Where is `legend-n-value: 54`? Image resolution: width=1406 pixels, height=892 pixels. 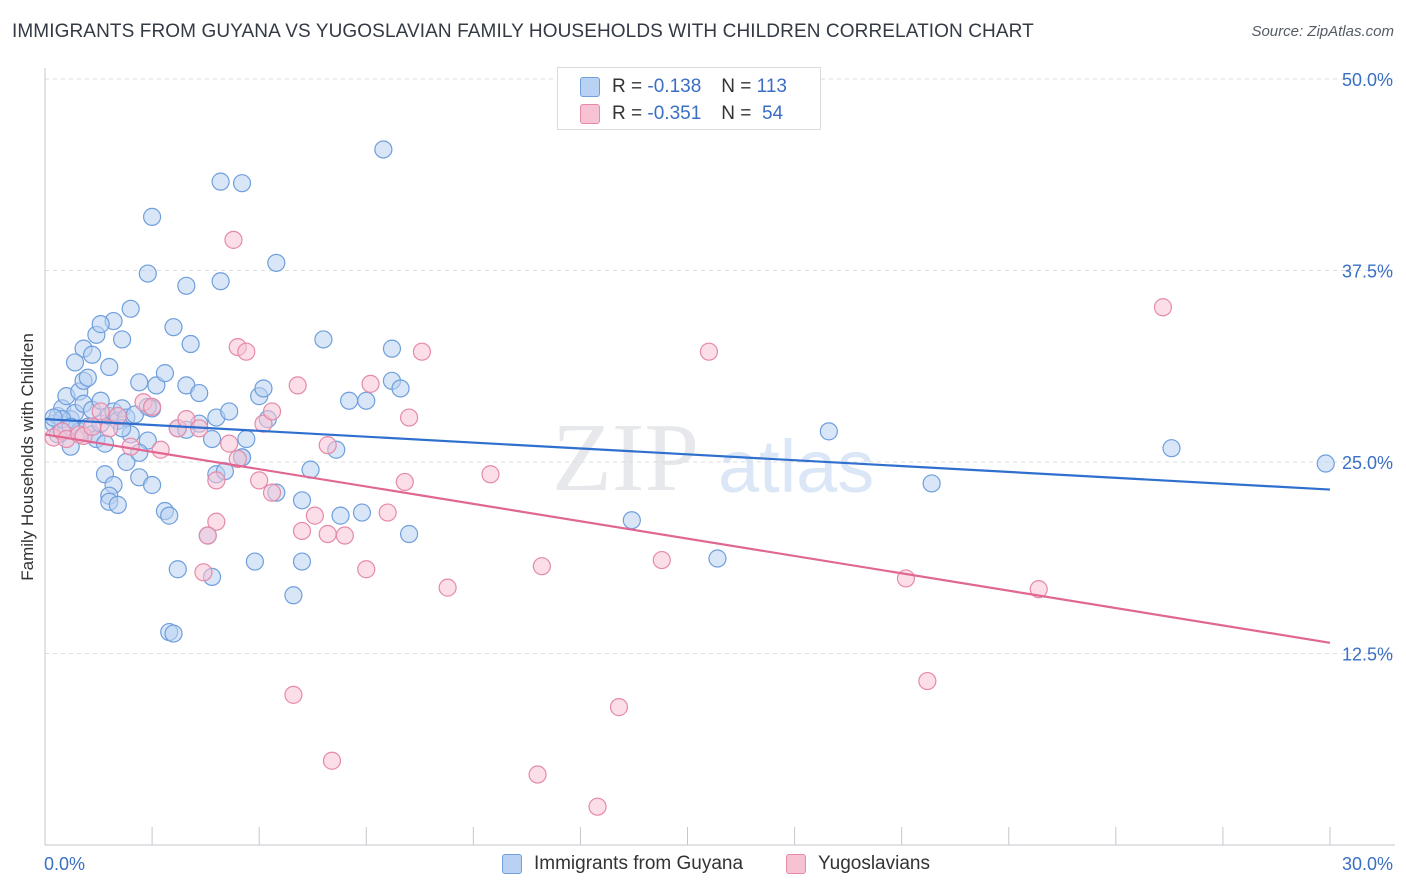 legend-n-value: 54 is located at coordinates (772, 113).